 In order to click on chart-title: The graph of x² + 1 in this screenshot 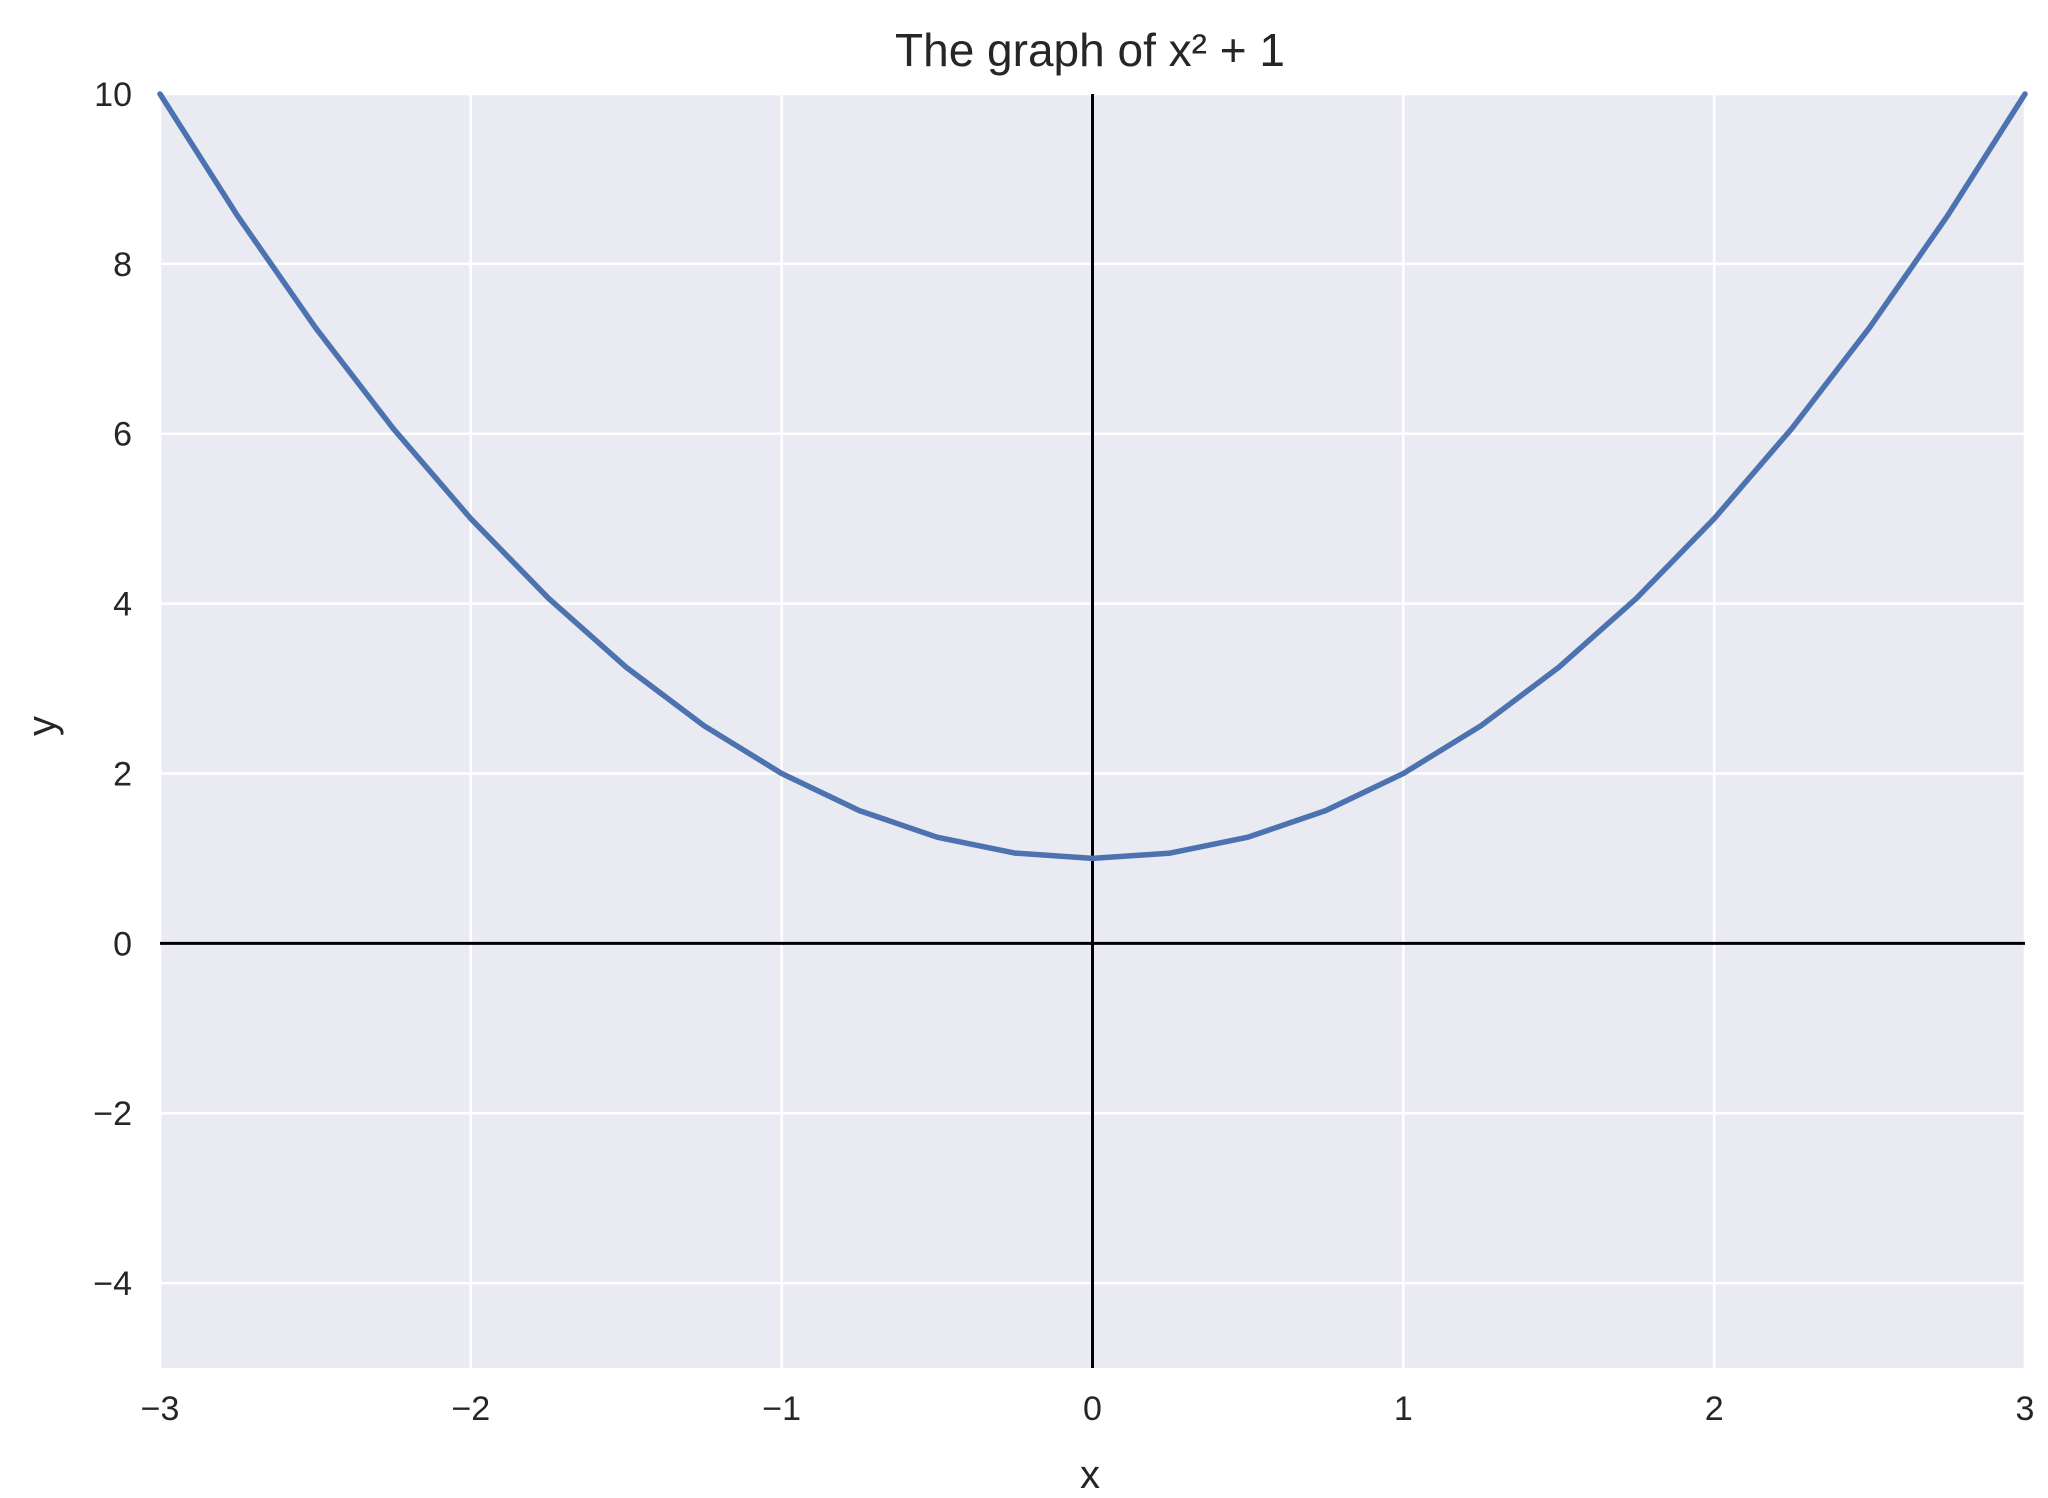, I will do `click(1090, 50)`.